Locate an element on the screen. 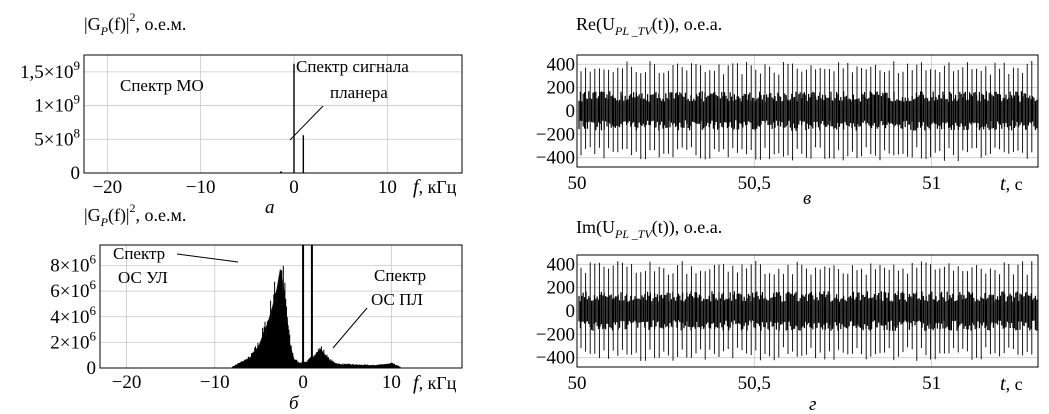 The image size is (1049, 414). panel-c-marks is located at coordinates (808, 111).